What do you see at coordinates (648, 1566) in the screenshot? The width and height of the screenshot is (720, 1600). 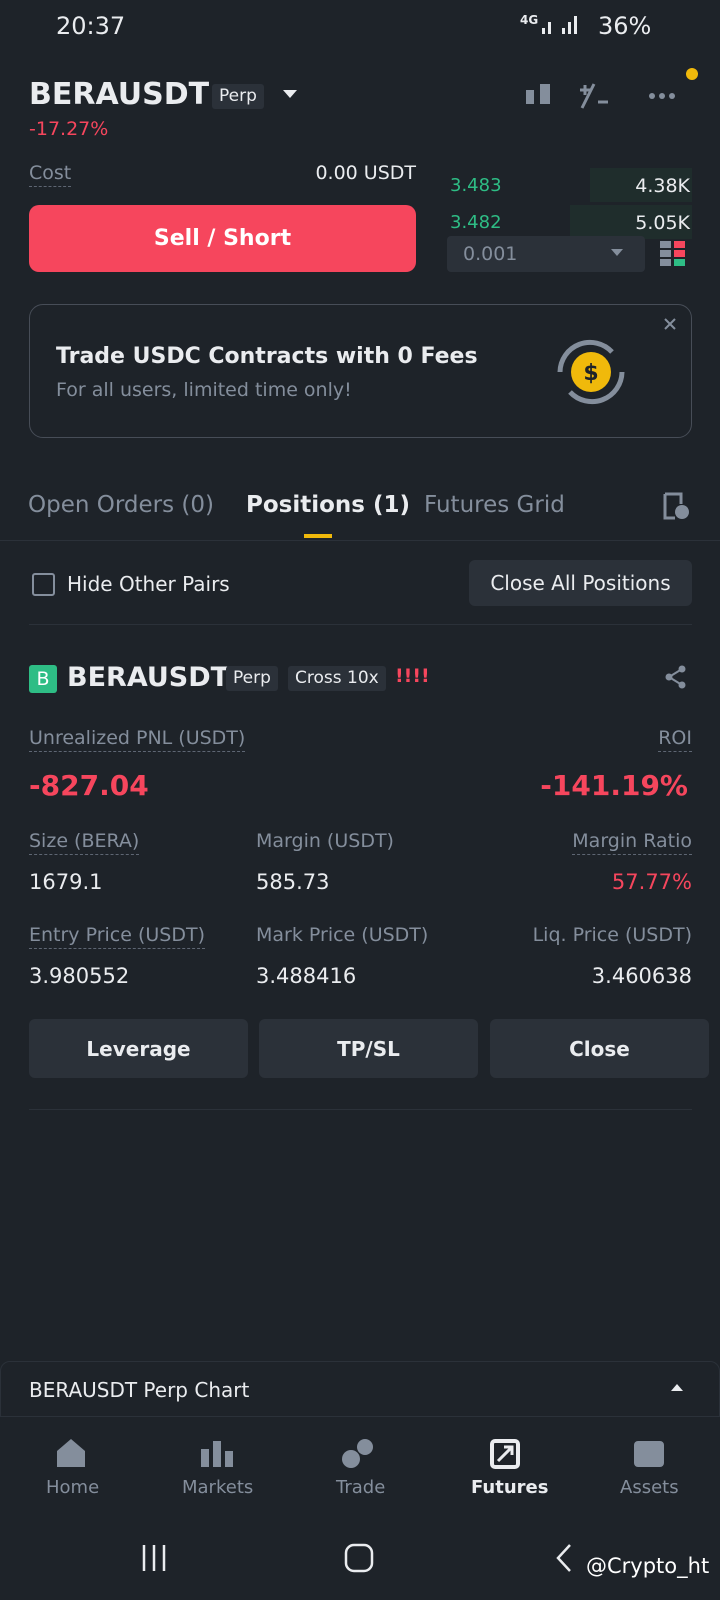 I see `watermark: @Crypto_ht` at bounding box center [648, 1566].